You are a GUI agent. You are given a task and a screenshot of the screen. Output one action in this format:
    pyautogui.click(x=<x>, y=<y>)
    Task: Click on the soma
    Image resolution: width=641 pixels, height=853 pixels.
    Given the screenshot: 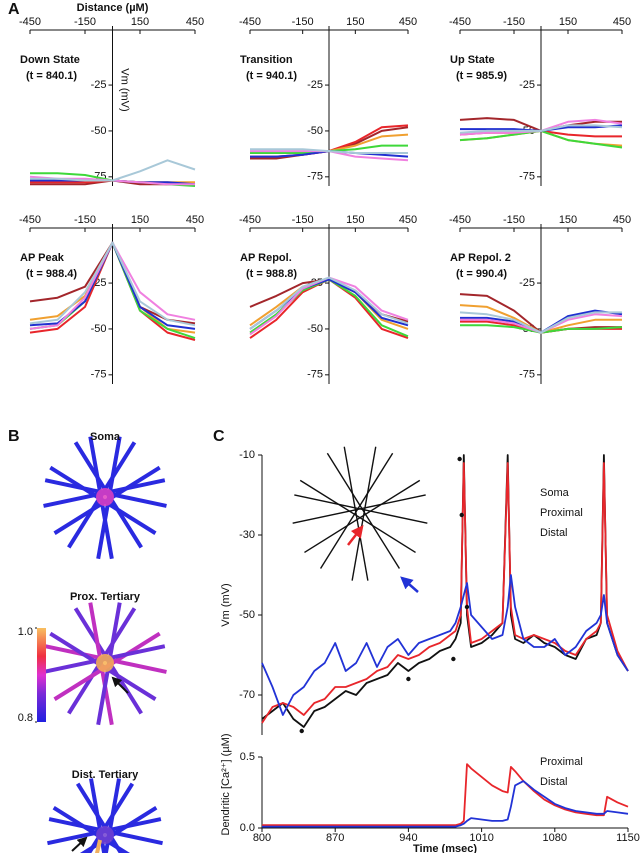 What is the action you would take?
    pyautogui.click(x=105, y=497)
    